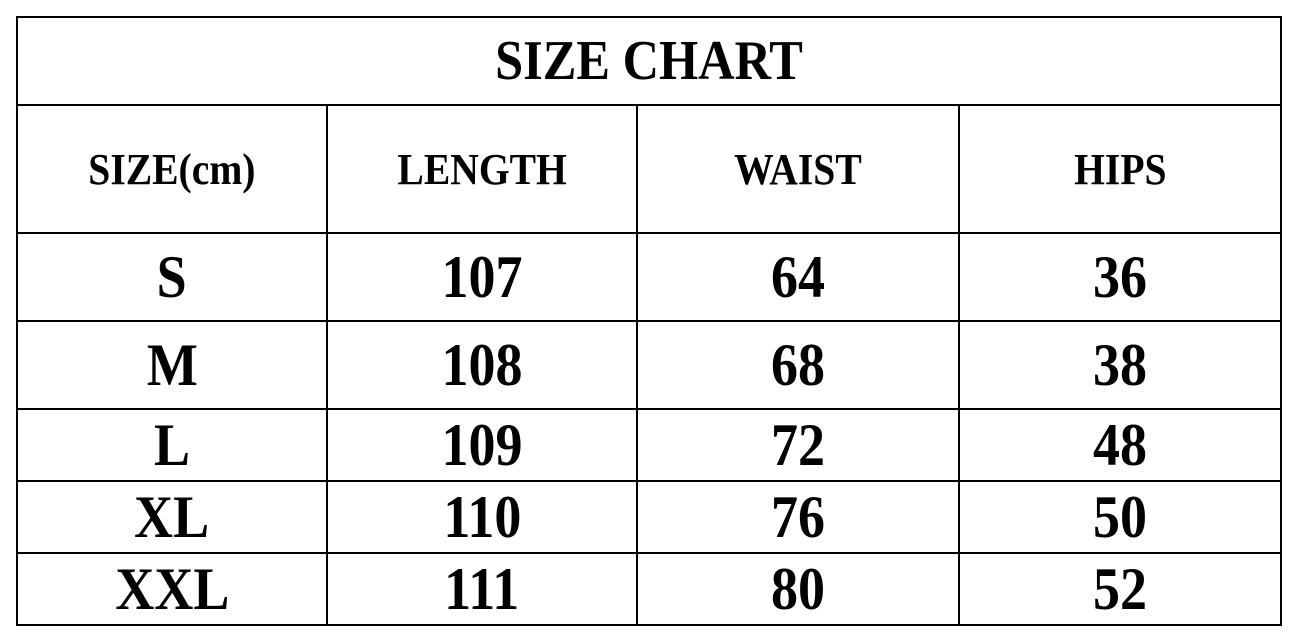 Image resolution: width=1296 pixels, height=640 pixels. I want to click on table-row: XXL 111 80 52, so click(649, 589).